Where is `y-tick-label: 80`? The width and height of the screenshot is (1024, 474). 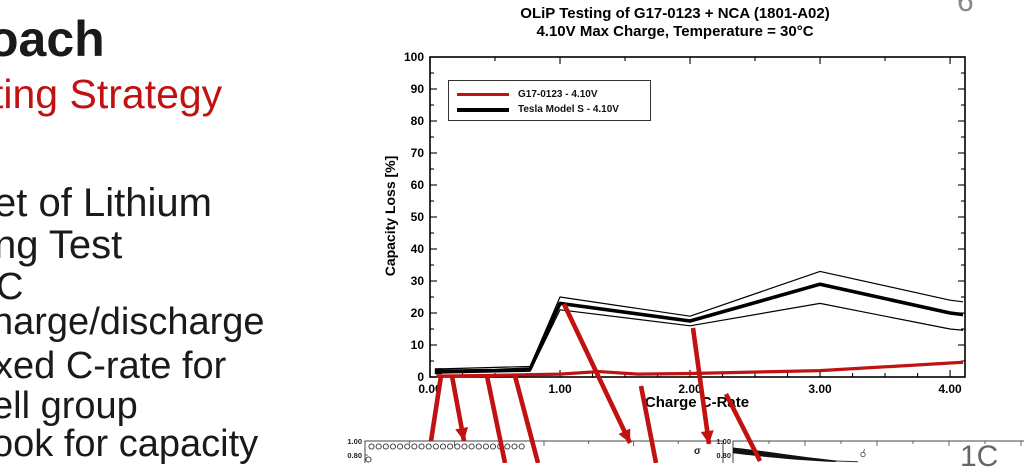 y-tick-label: 80 is located at coordinates (418, 121).